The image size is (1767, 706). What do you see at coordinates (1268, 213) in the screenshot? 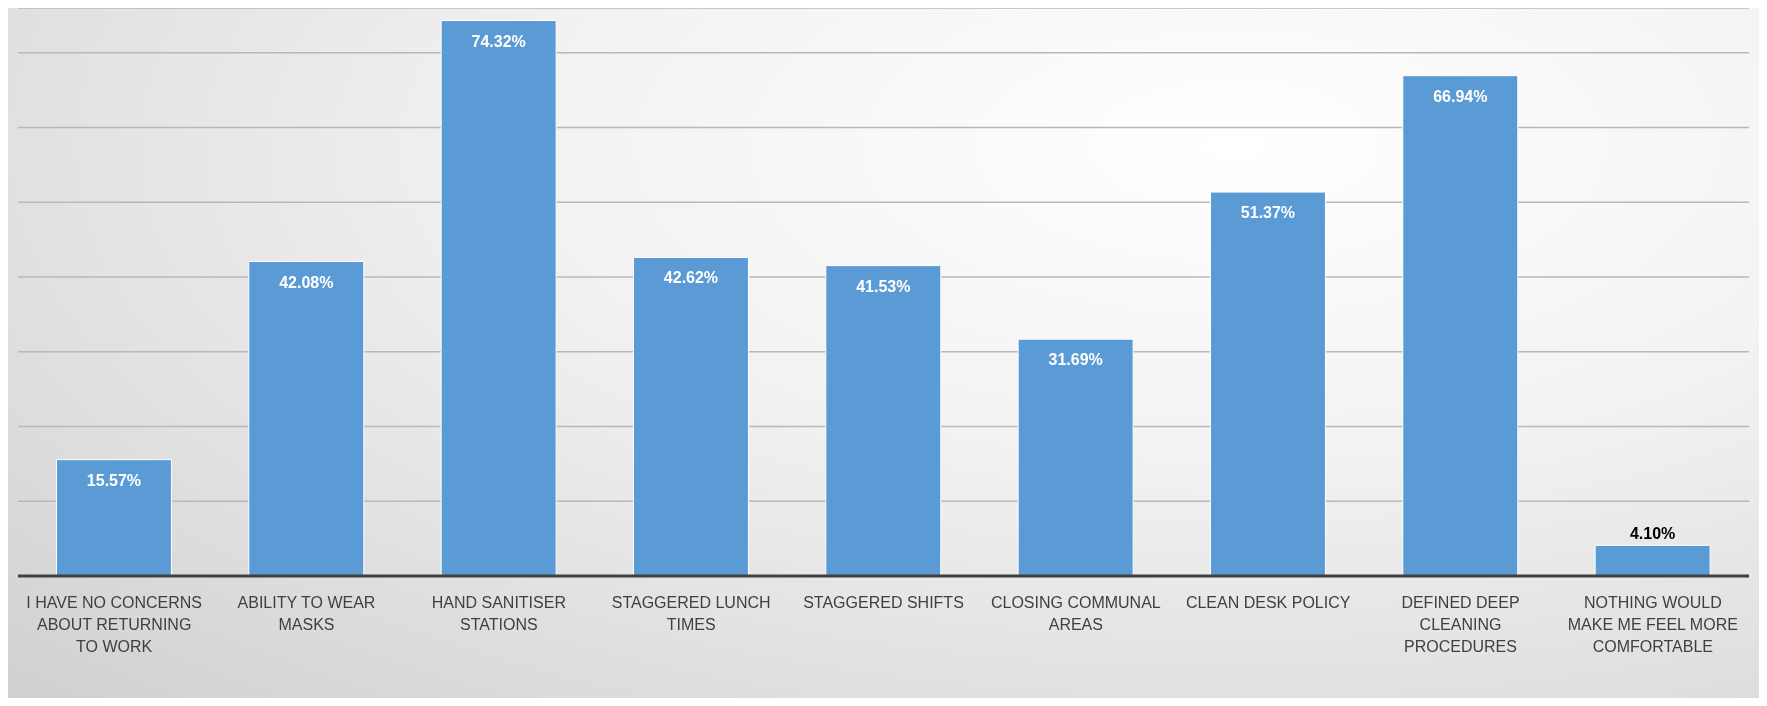
I see `data-label: 51.37%` at bounding box center [1268, 213].